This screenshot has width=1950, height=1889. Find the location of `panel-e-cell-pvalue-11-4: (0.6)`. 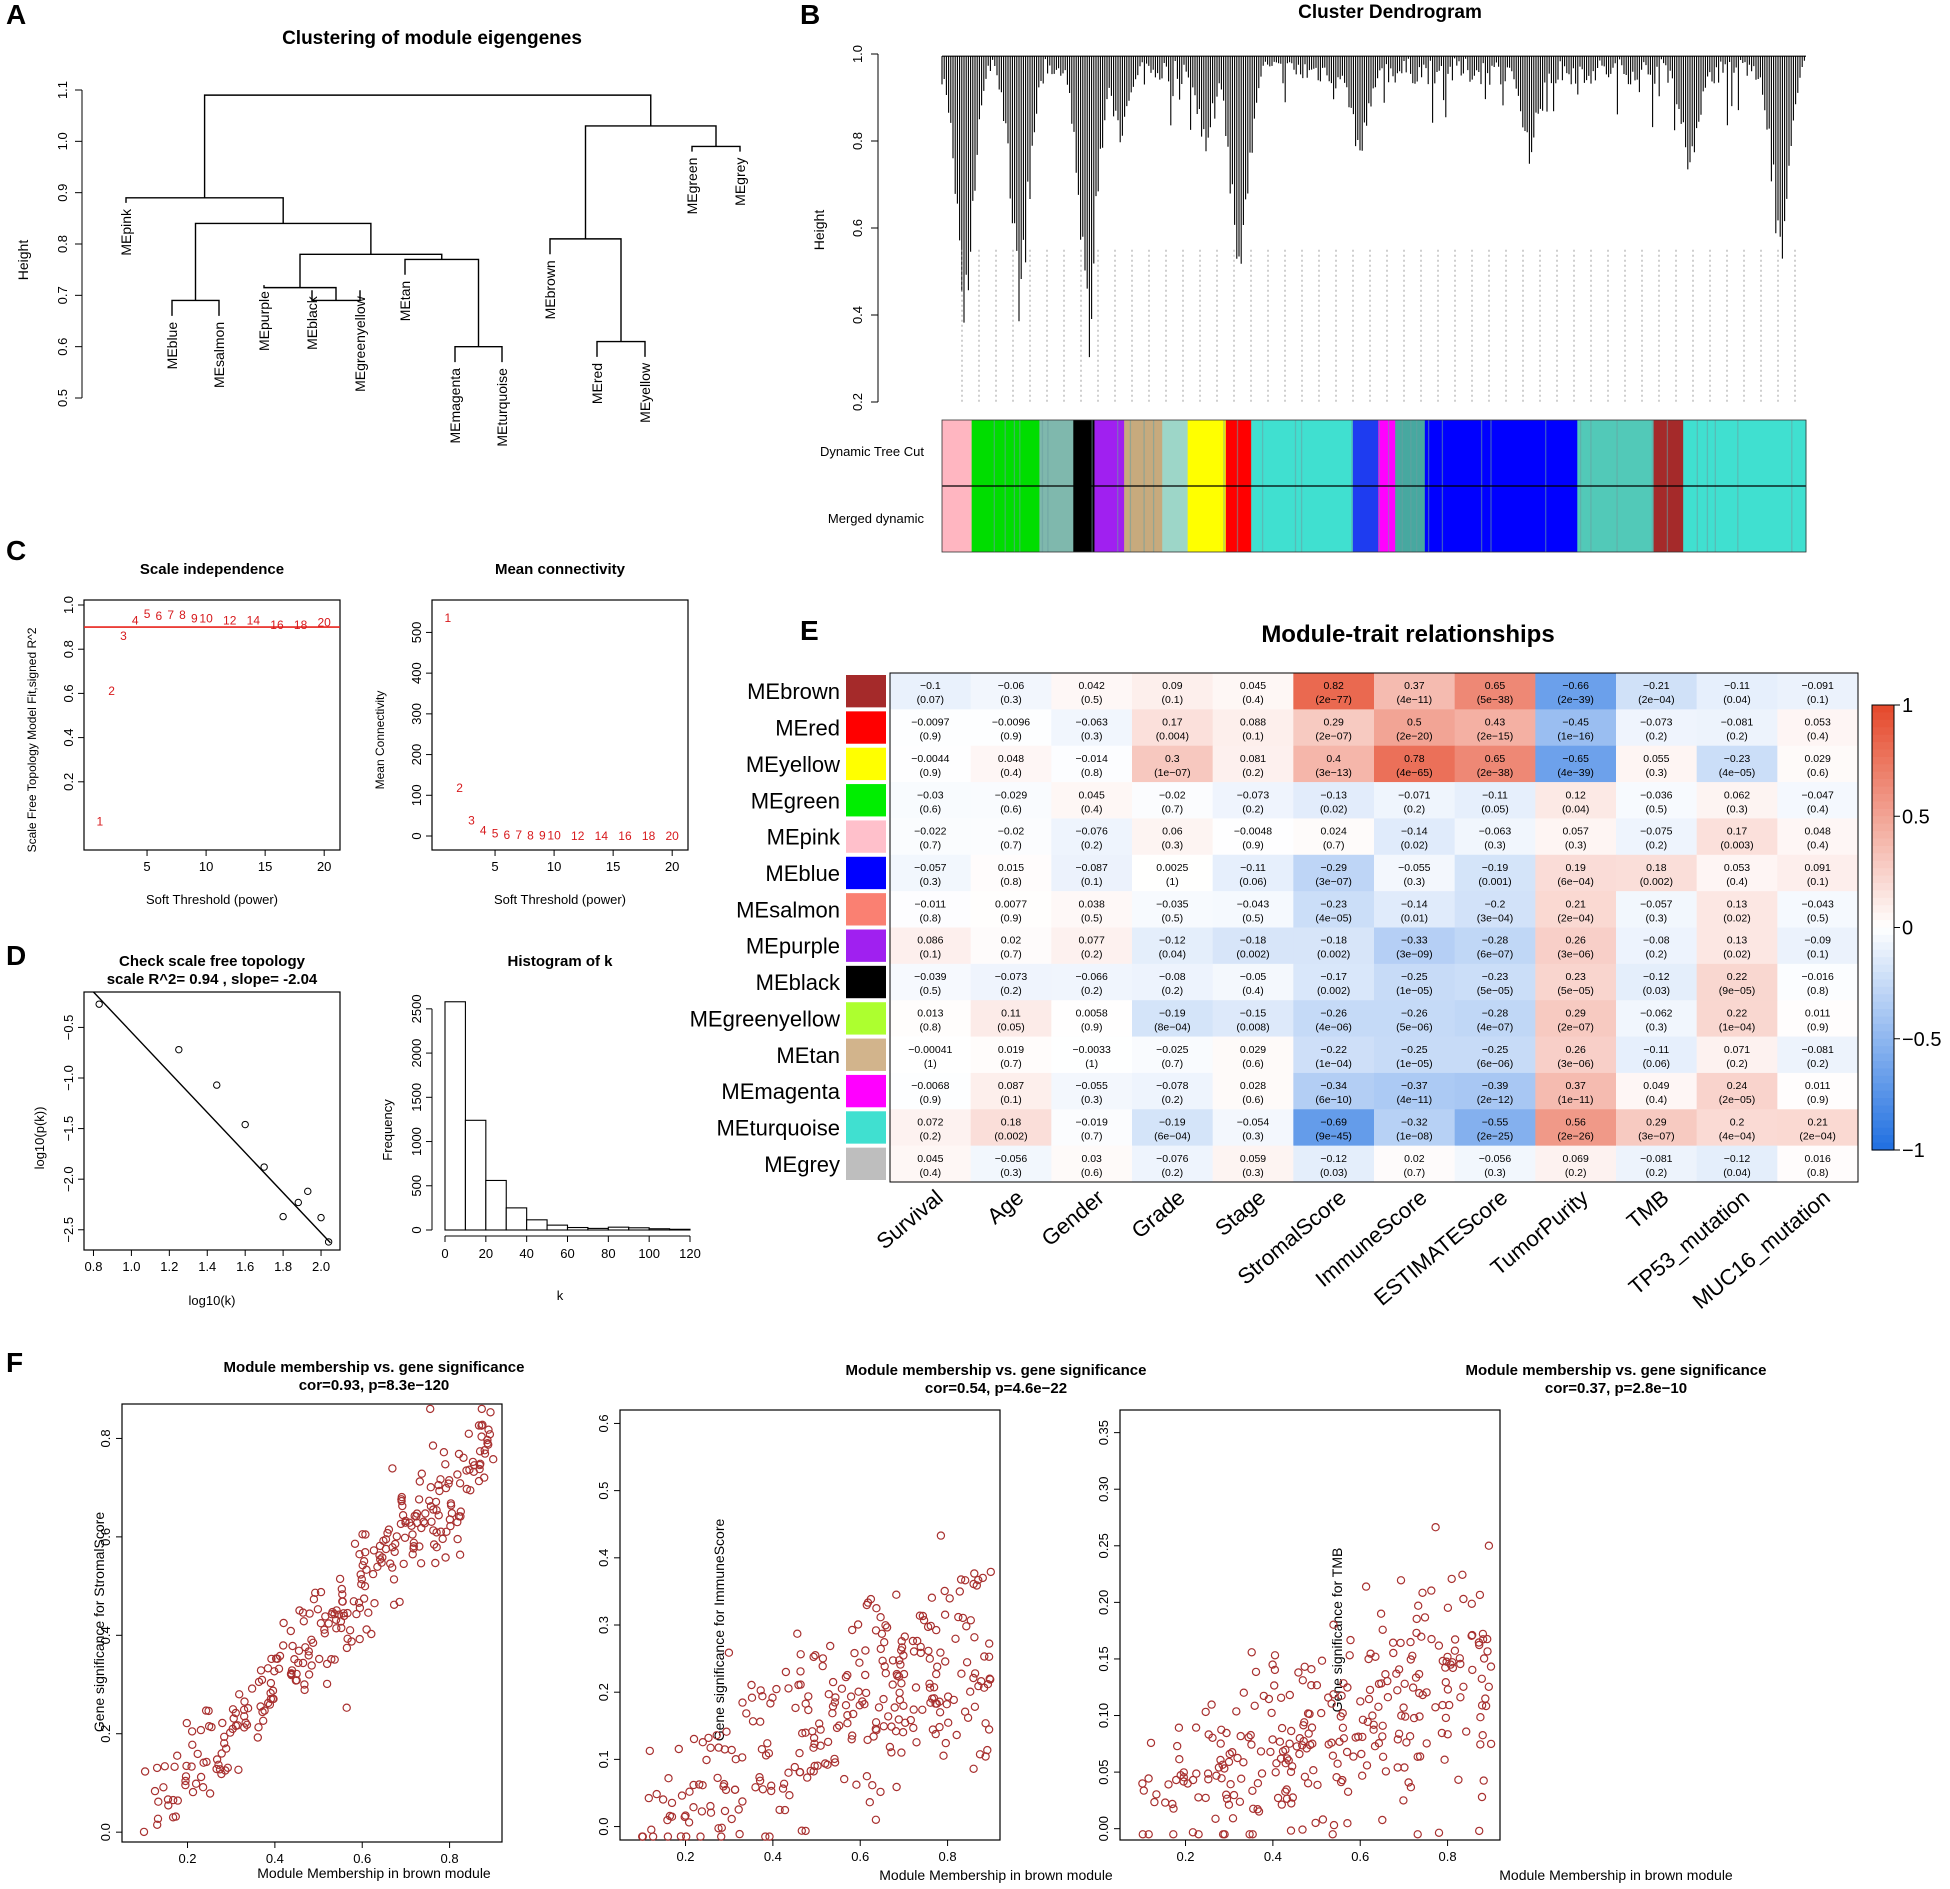

panel-e-cell-pvalue-11-4: (0.6) is located at coordinates (1253, 1100).